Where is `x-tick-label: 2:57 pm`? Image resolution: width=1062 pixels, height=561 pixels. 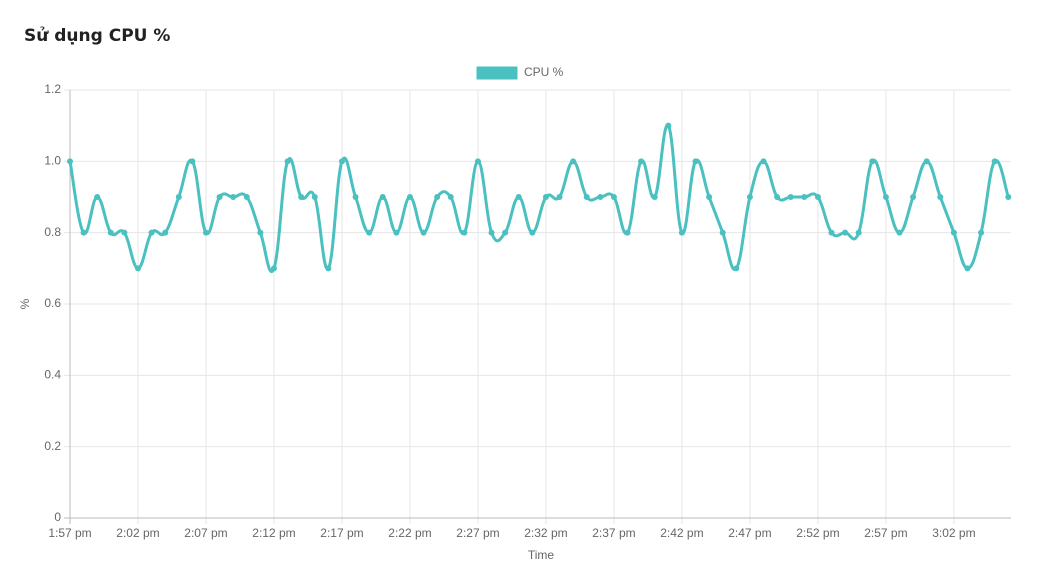 x-tick-label: 2:57 pm is located at coordinates (885, 533).